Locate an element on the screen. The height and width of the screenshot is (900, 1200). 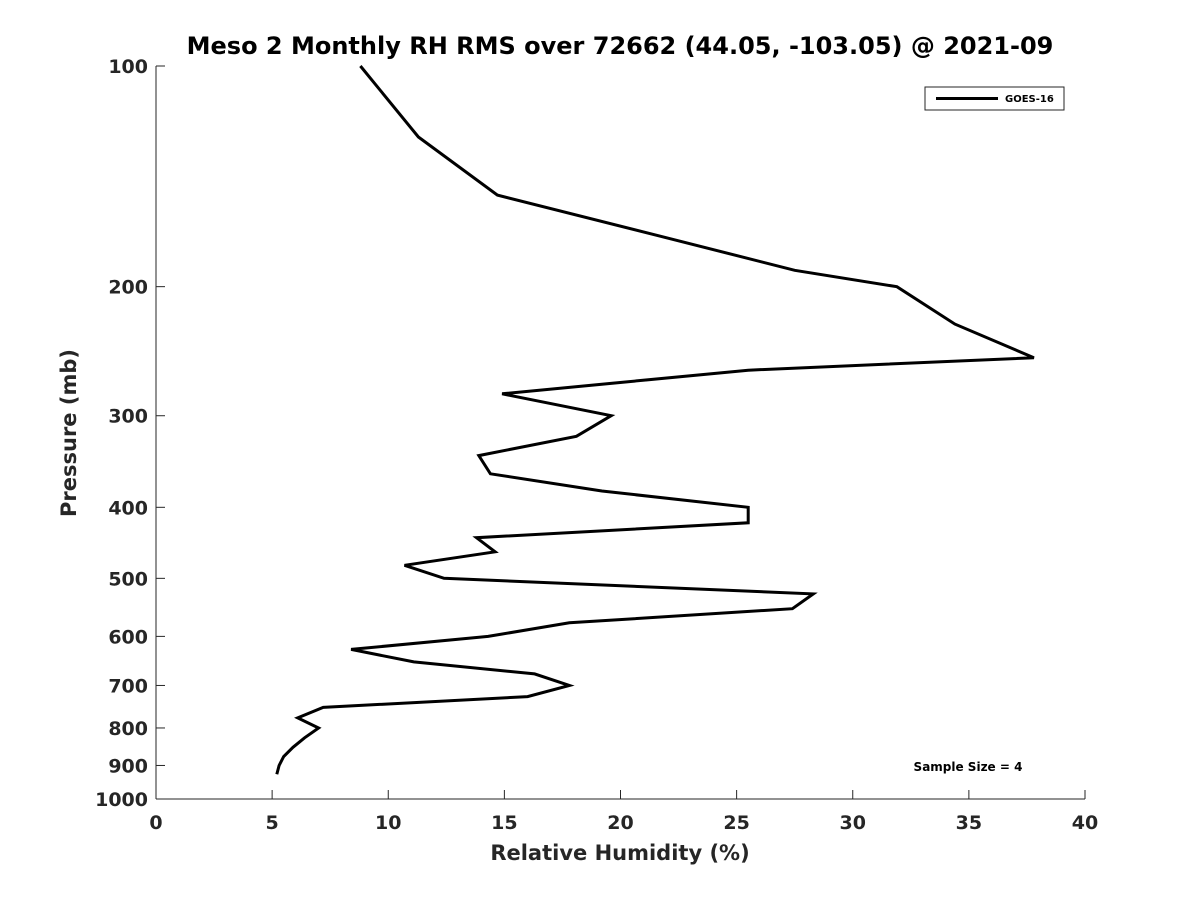
x-tick-label: 5 is located at coordinates (272, 823).